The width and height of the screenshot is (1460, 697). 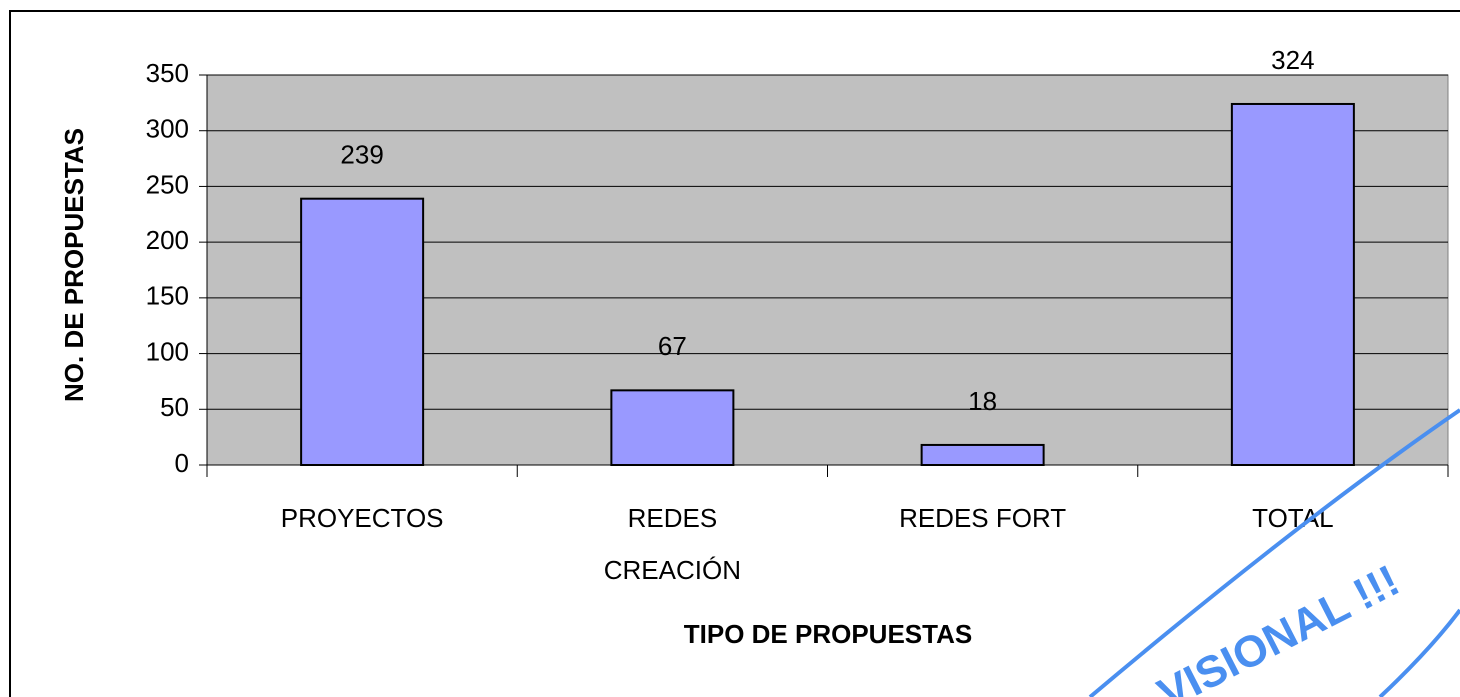 What do you see at coordinates (167, 296) in the screenshot?
I see `y-tick-label: 150` at bounding box center [167, 296].